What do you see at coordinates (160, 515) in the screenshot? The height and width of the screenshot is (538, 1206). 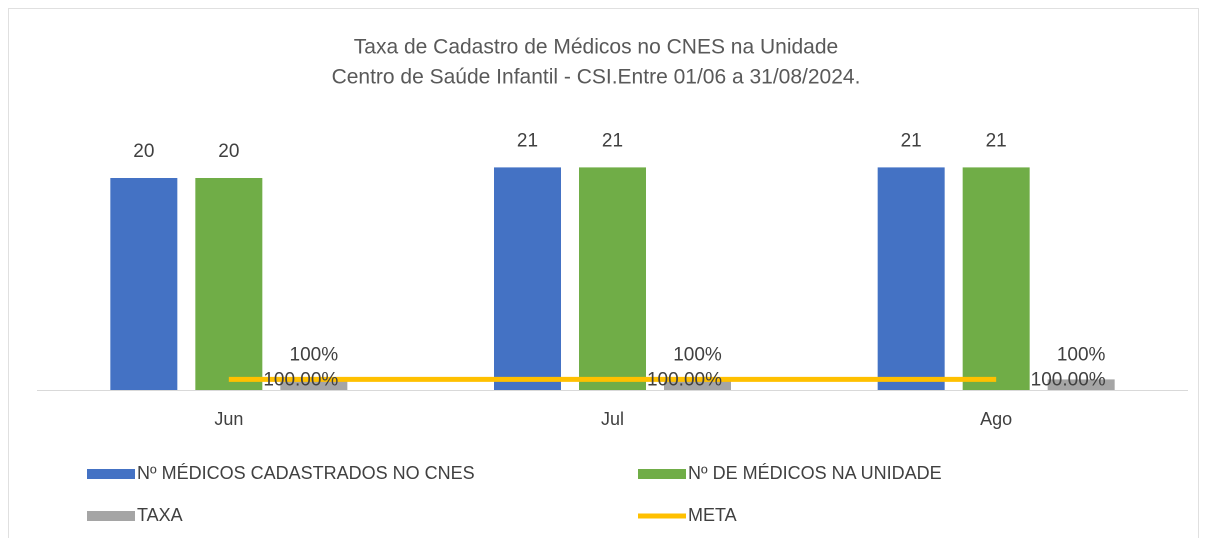 I see `legend-label: TAXA` at bounding box center [160, 515].